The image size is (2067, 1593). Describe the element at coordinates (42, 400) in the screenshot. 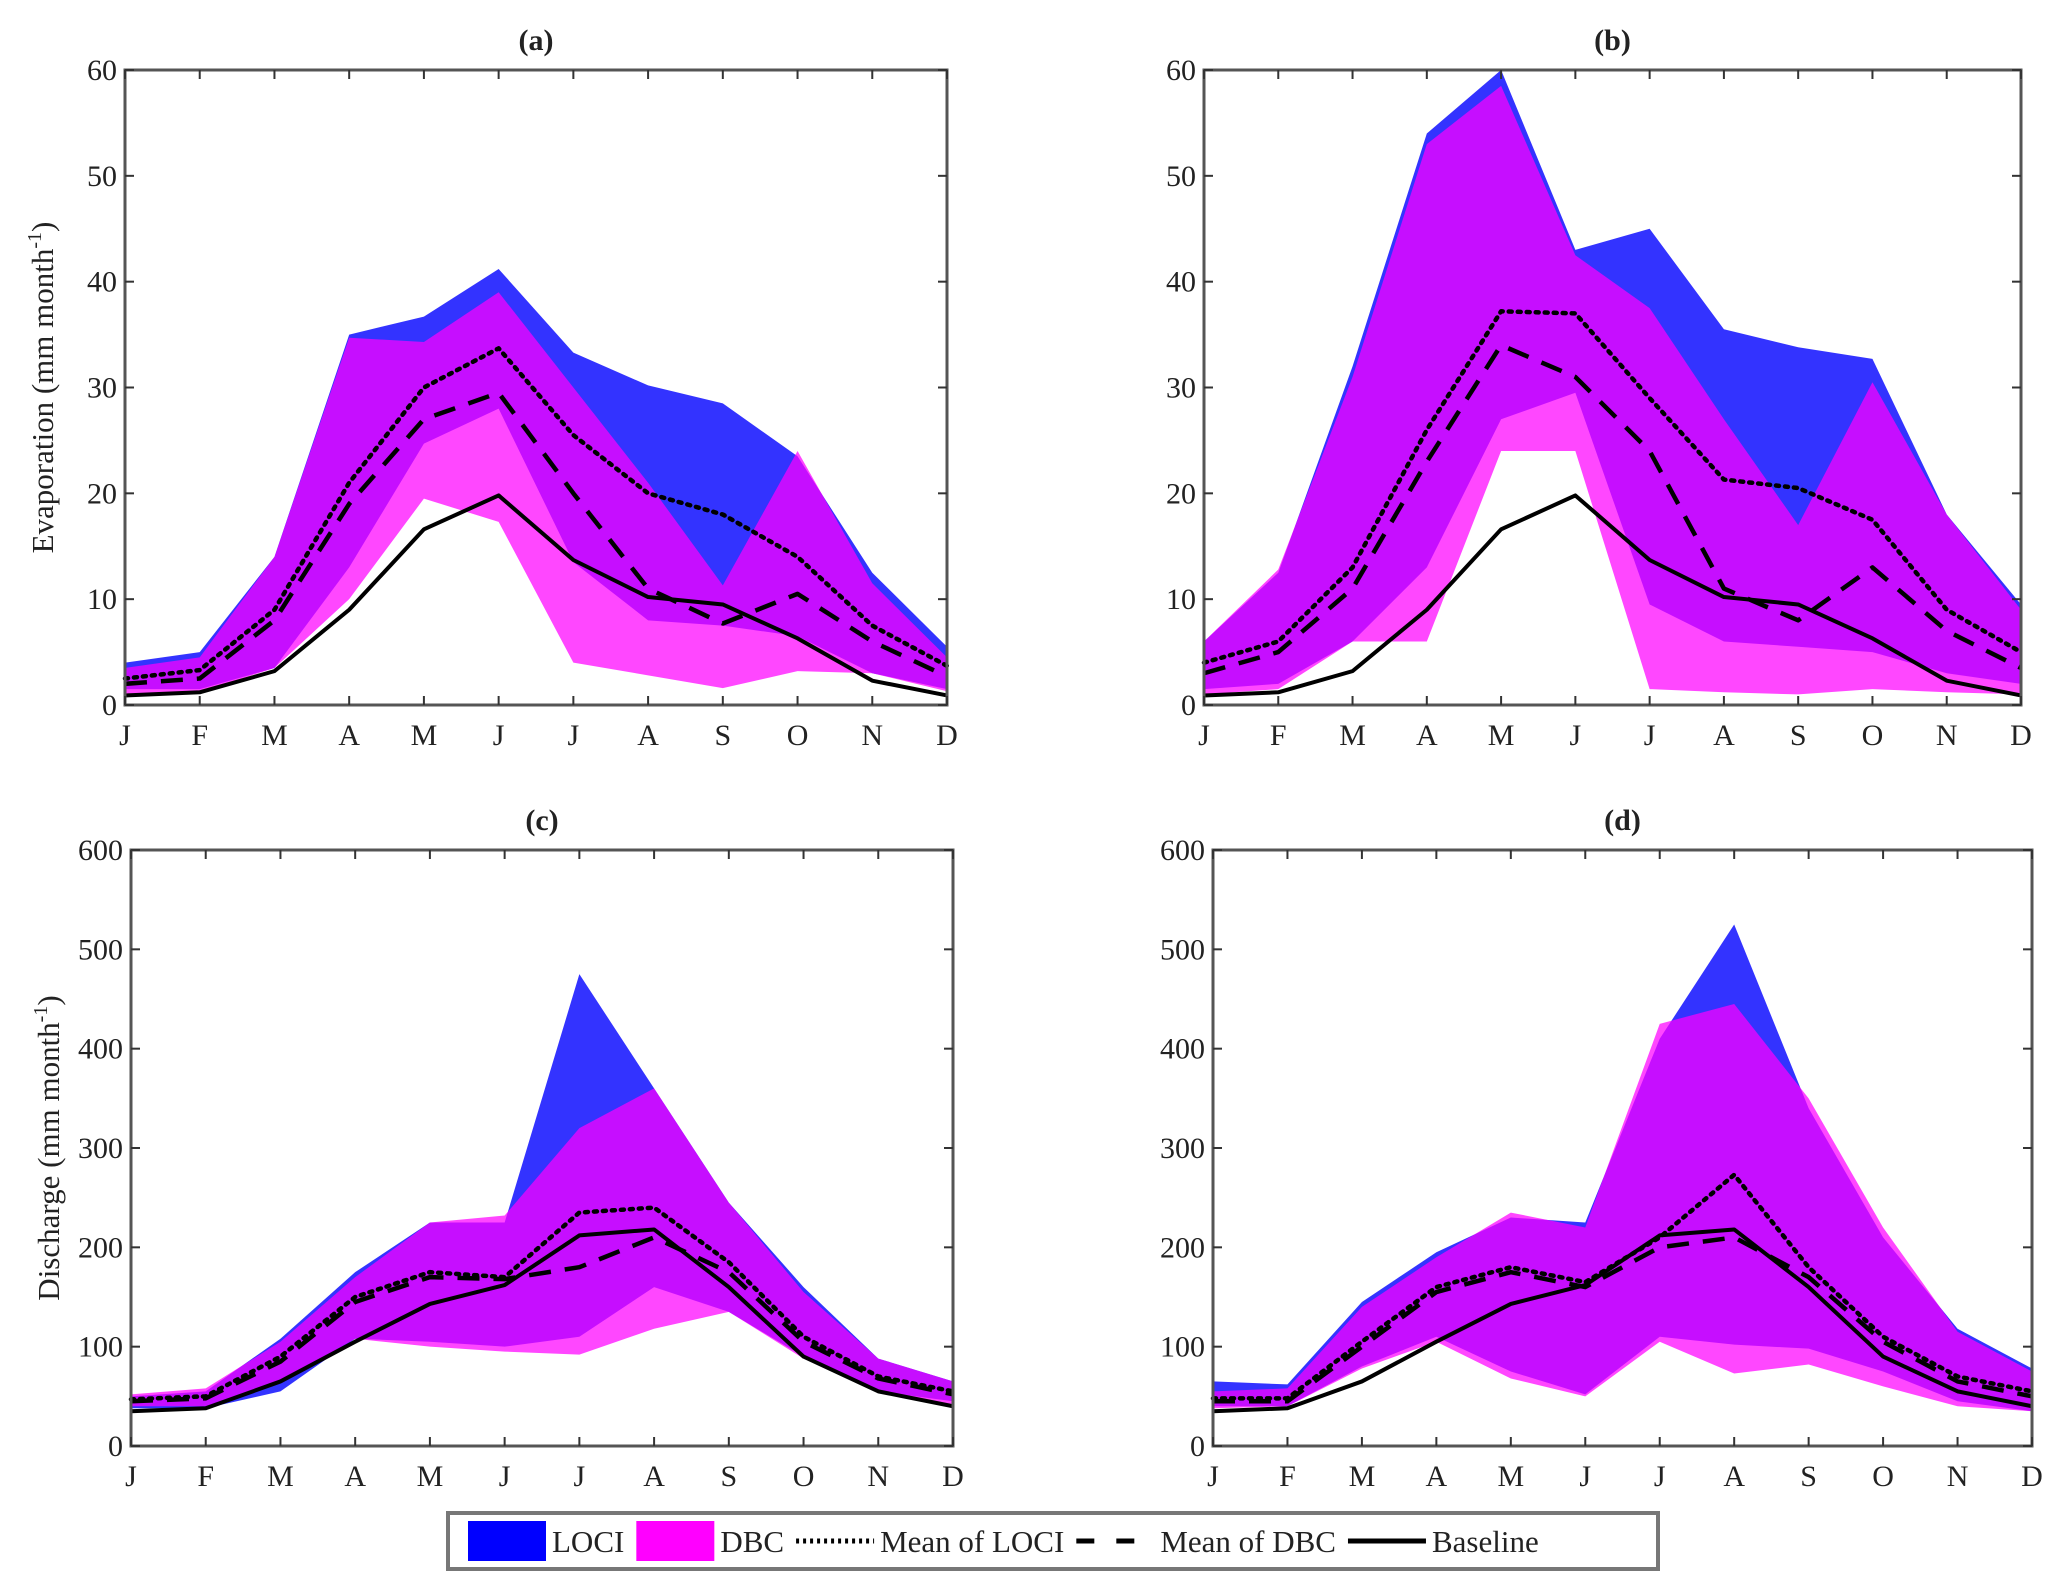

I see `y-axis-label-text: Evaporation (mm month` at that location.